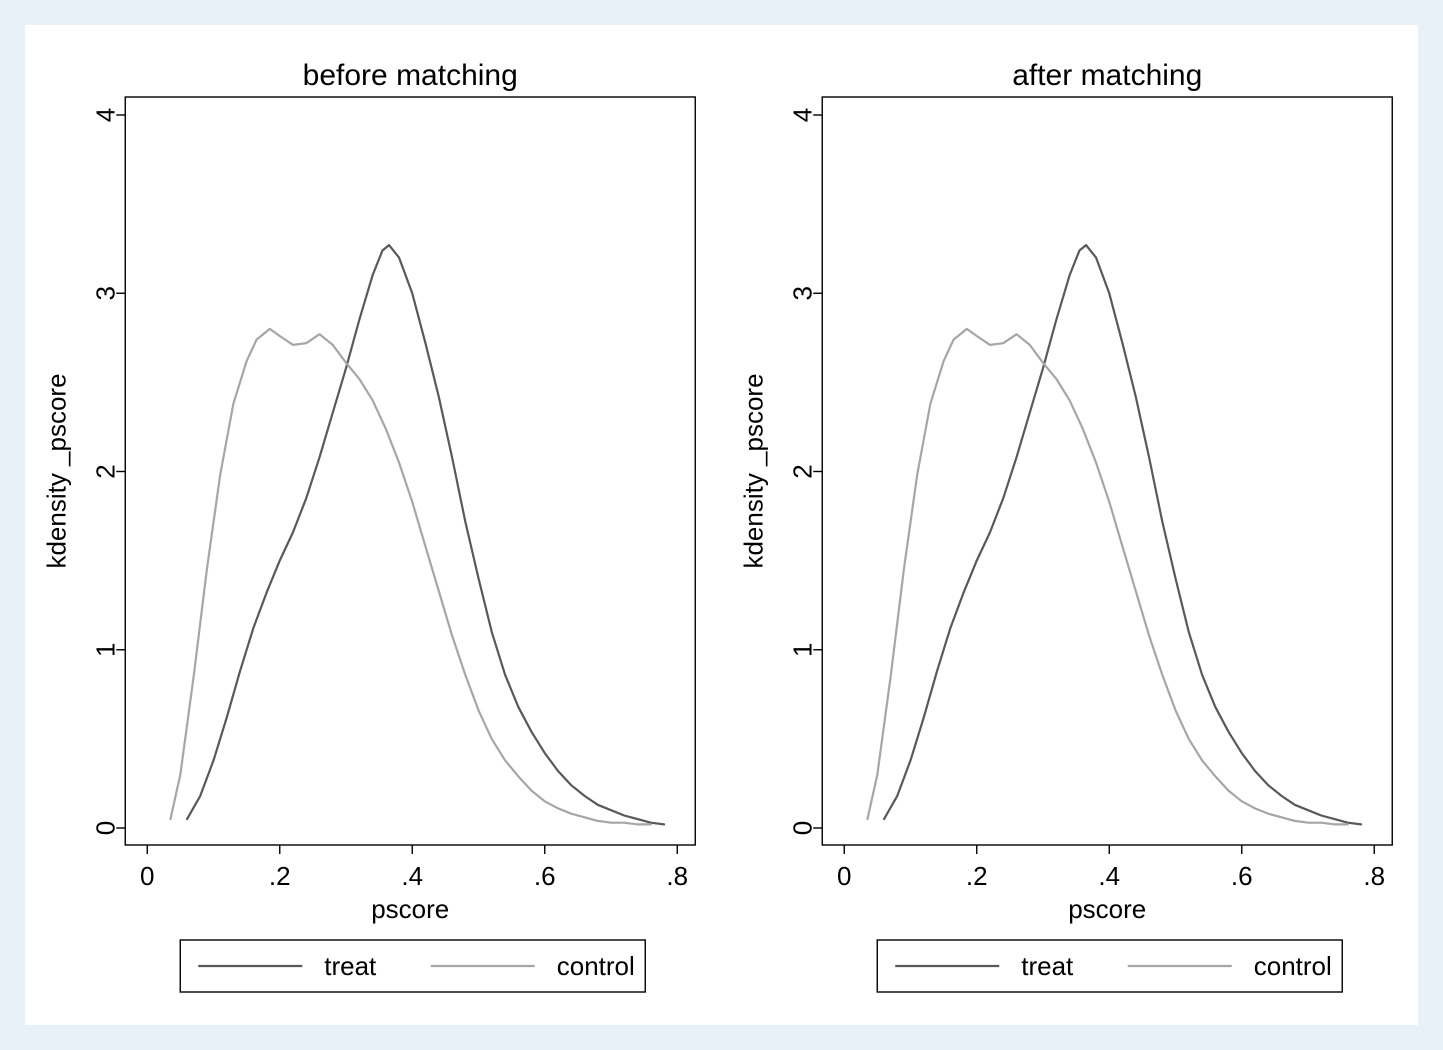 Image resolution: width=1443 pixels, height=1050 pixels. Describe the element at coordinates (1107, 75) in the screenshot. I see `chart-title: after matching` at that location.